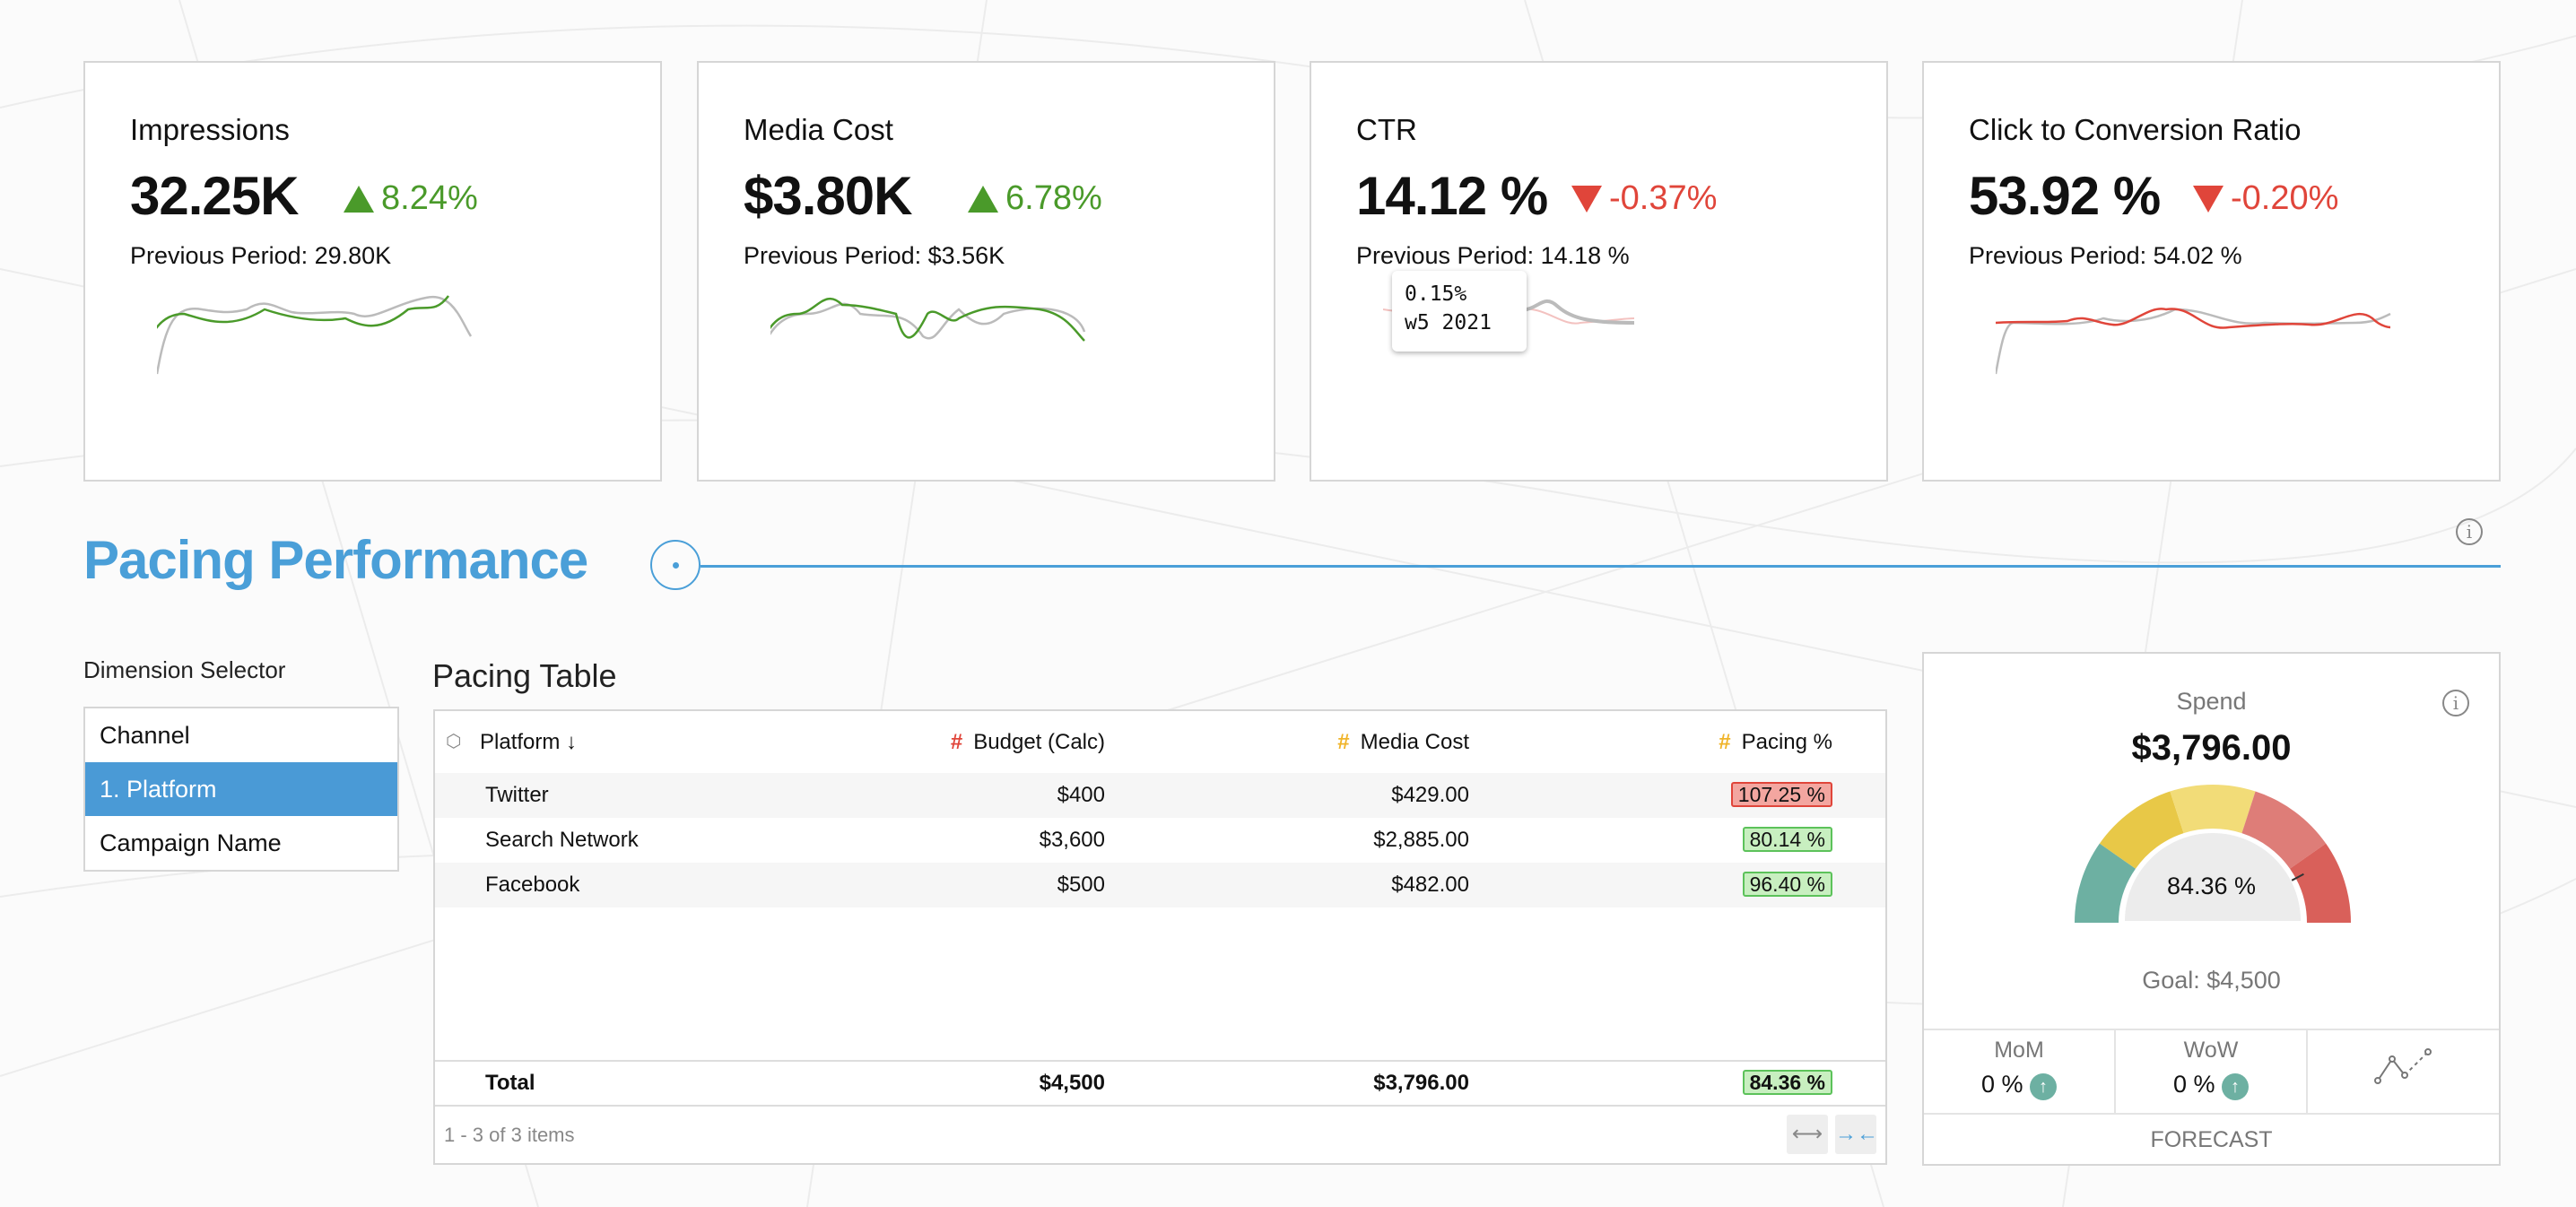  What do you see at coordinates (1414, 742) in the screenshot?
I see `column-label: Media Cost` at bounding box center [1414, 742].